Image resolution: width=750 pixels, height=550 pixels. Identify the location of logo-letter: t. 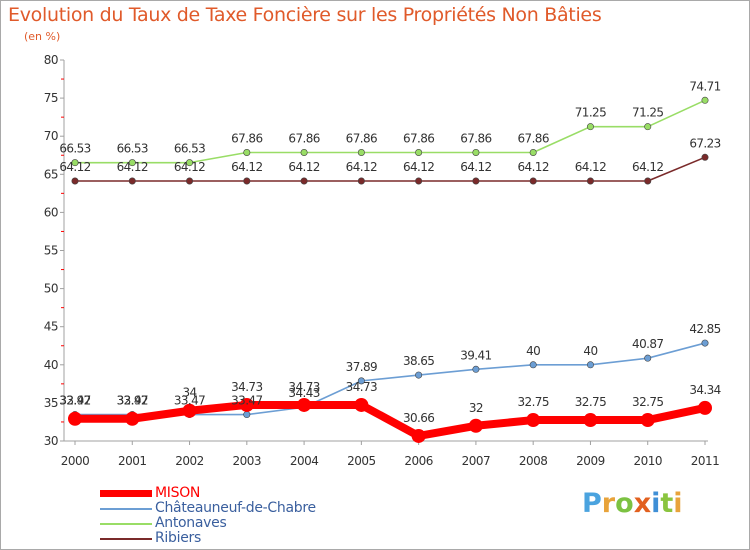
(667, 503).